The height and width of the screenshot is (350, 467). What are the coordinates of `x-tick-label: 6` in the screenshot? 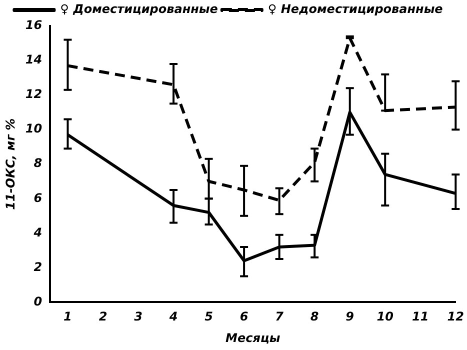 It's located at (244, 317).